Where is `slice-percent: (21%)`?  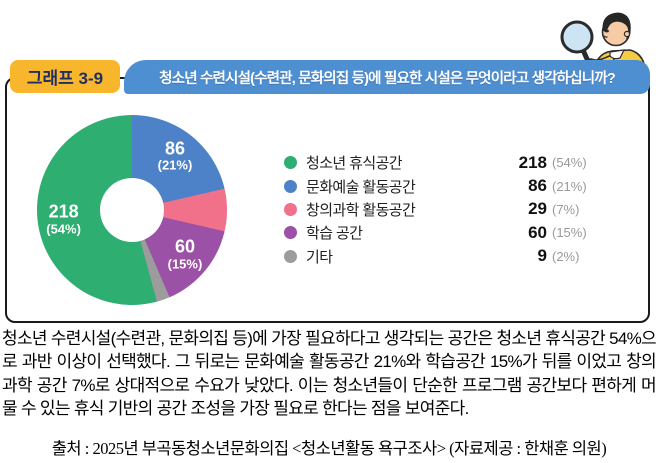
slice-percent: (21%) is located at coordinates (175, 165).